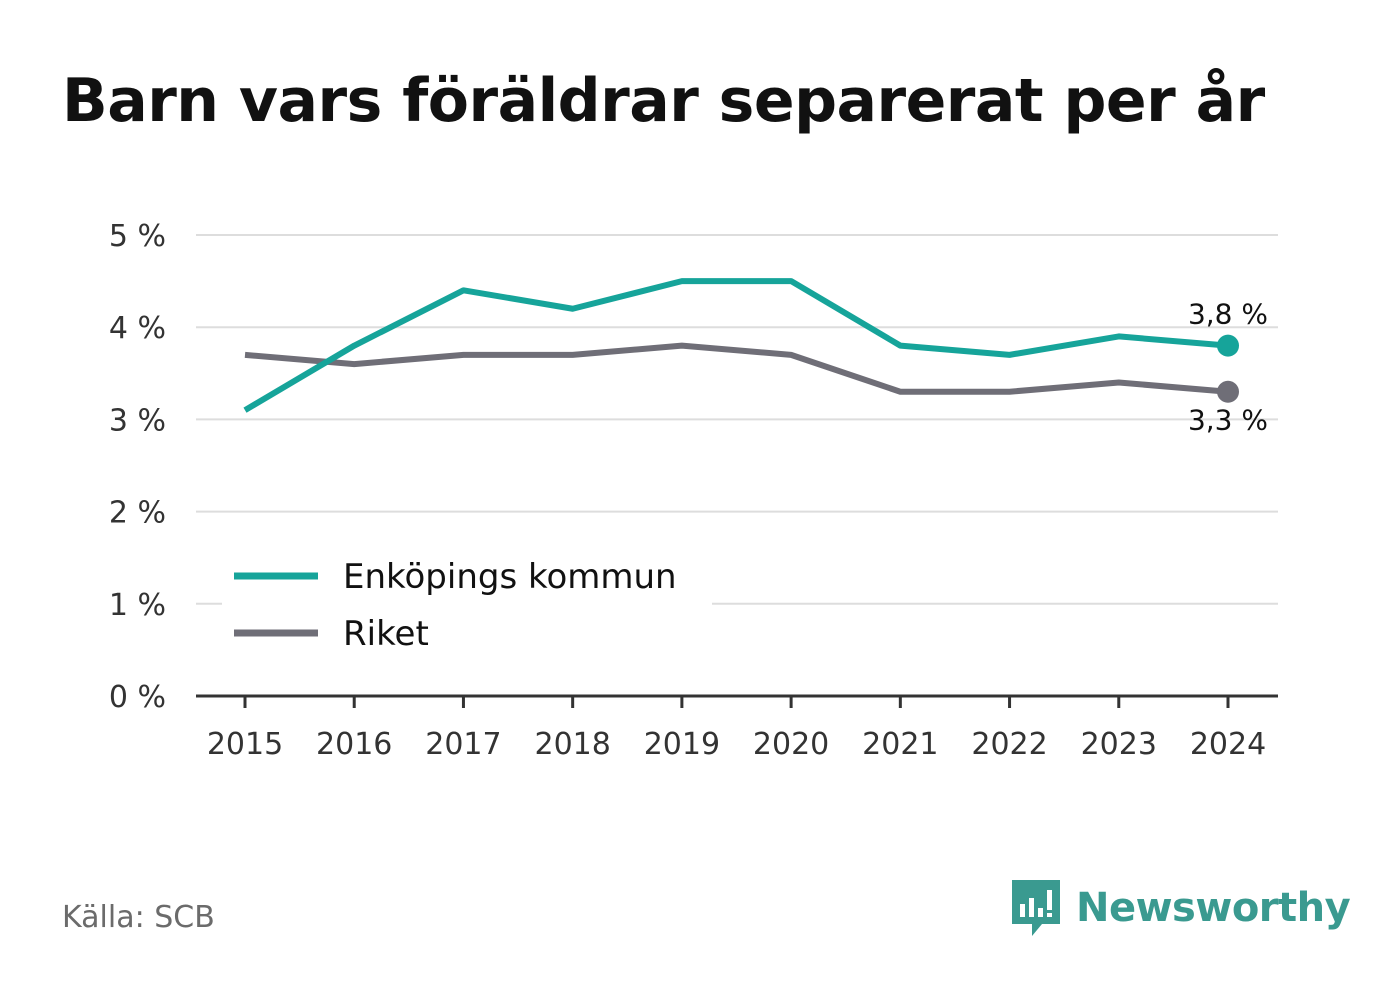 This screenshot has height=999, width=1382. What do you see at coordinates (1228, 744) in the screenshot?
I see `x-tick-label: 2024` at bounding box center [1228, 744].